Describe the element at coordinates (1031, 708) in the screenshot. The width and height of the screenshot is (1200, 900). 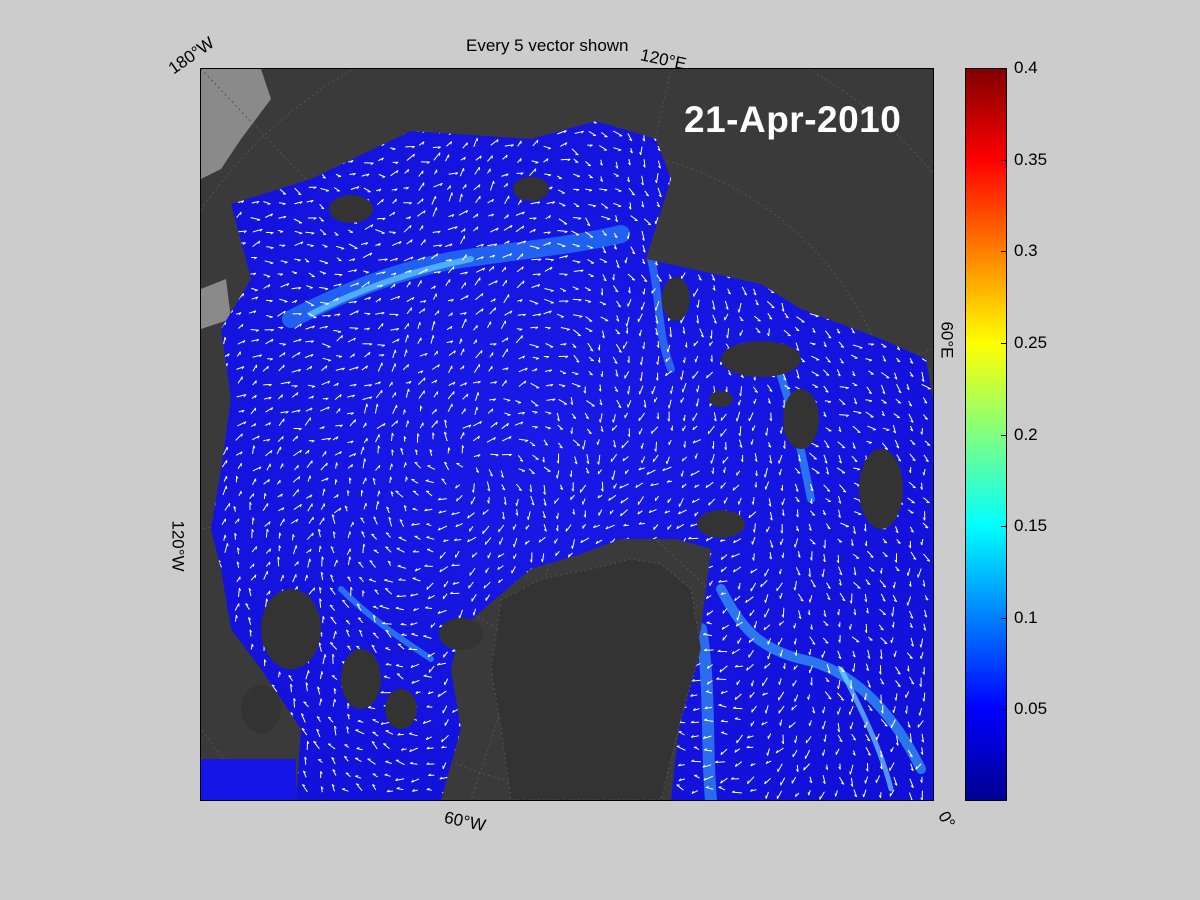
I see `colorbar-tick-label: 0.05` at that location.